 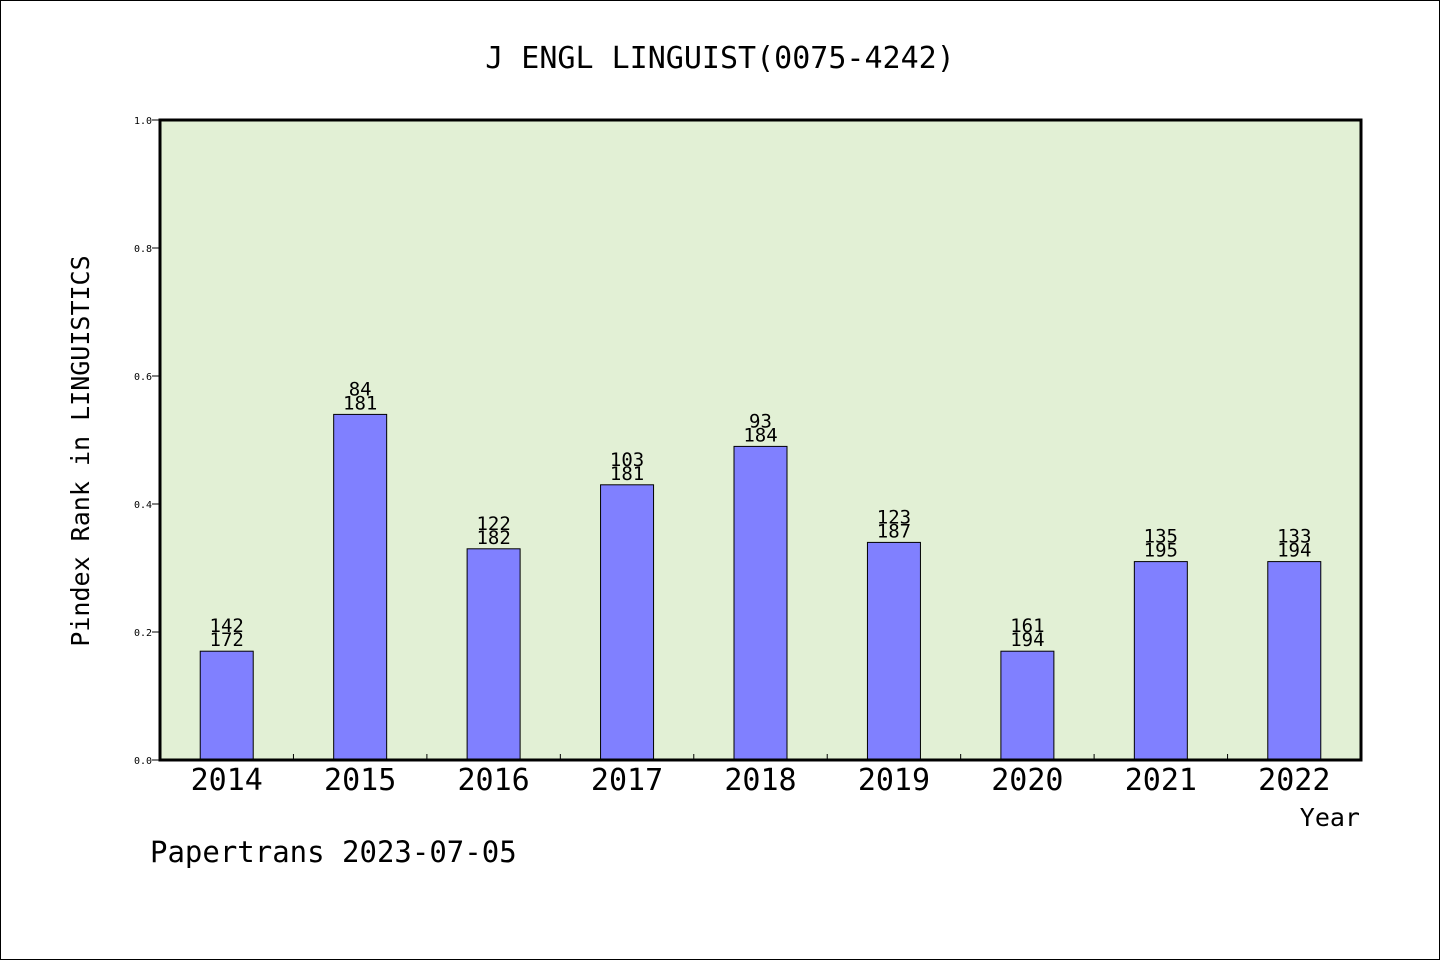 I want to click on bar-2017, so click(x=627, y=622).